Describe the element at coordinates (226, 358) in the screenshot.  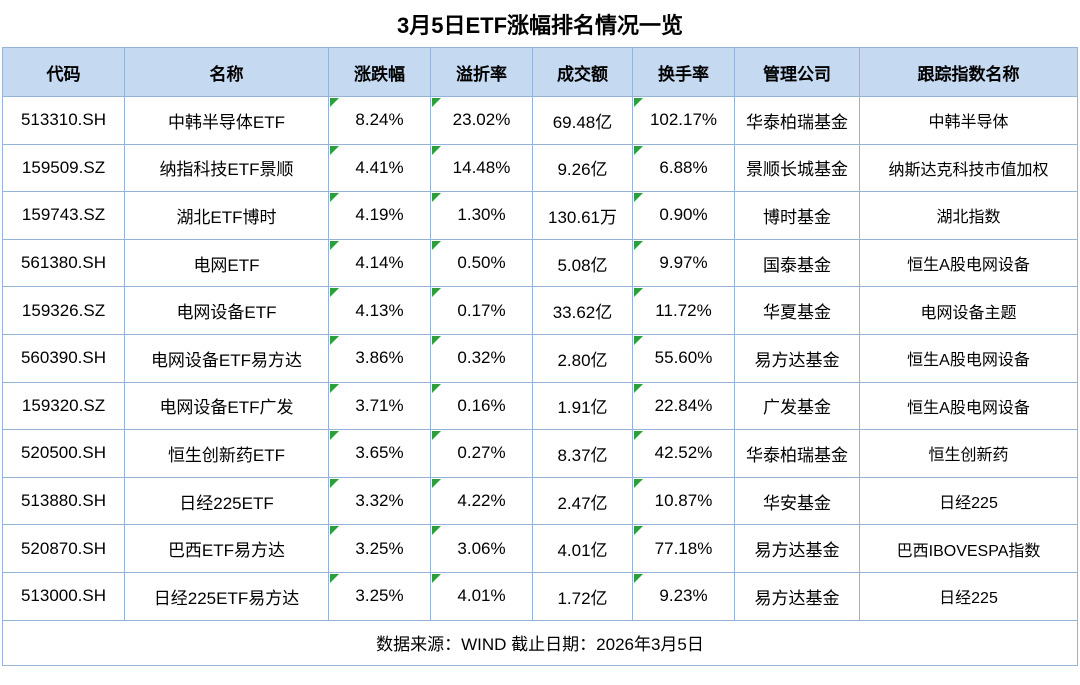
I see `cell-name: 电网设备ETF易方达` at that location.